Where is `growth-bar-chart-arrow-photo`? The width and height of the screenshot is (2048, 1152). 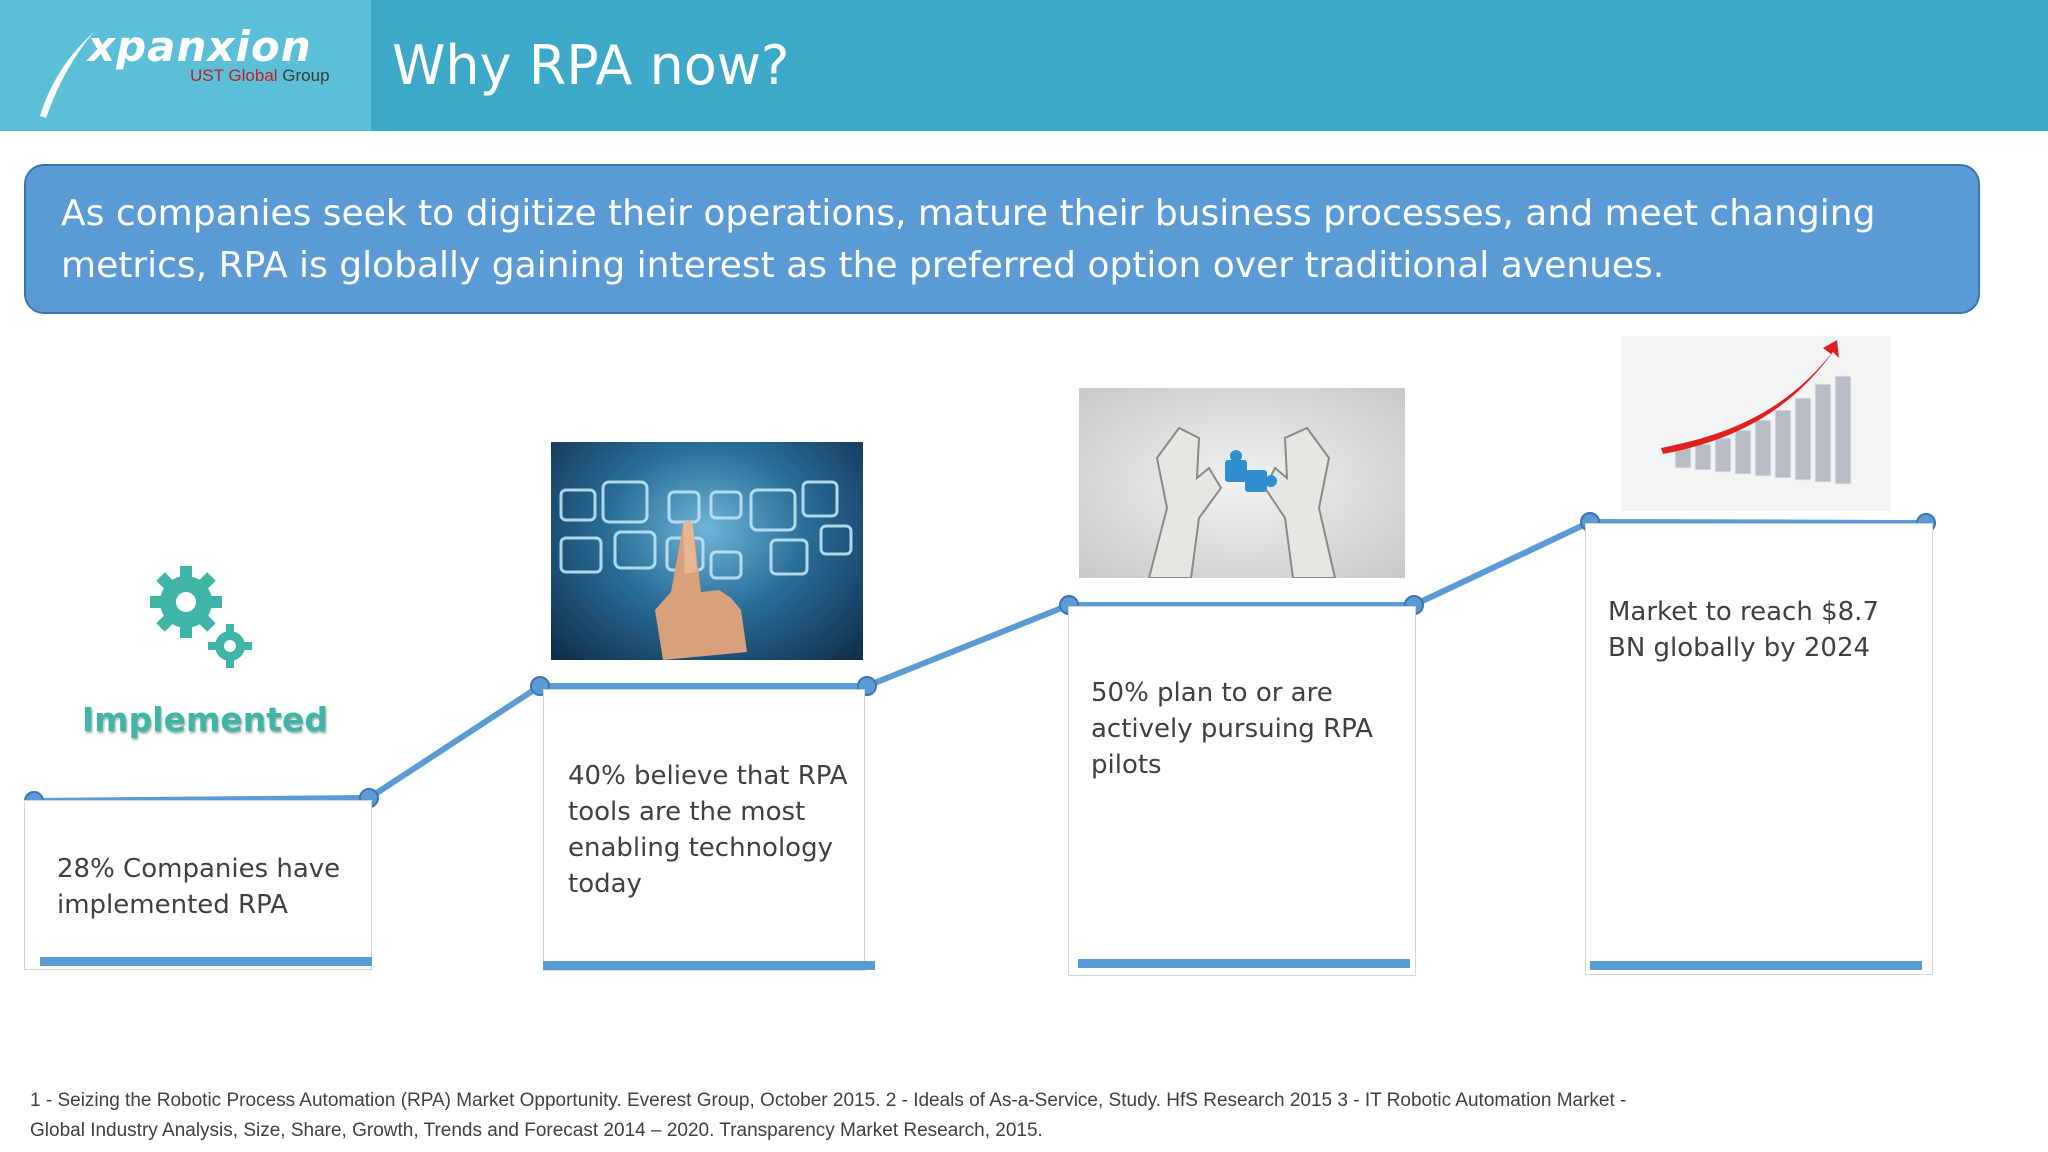
growth-bar-chart-arrow-photo is located at coordinates (1756, 423).